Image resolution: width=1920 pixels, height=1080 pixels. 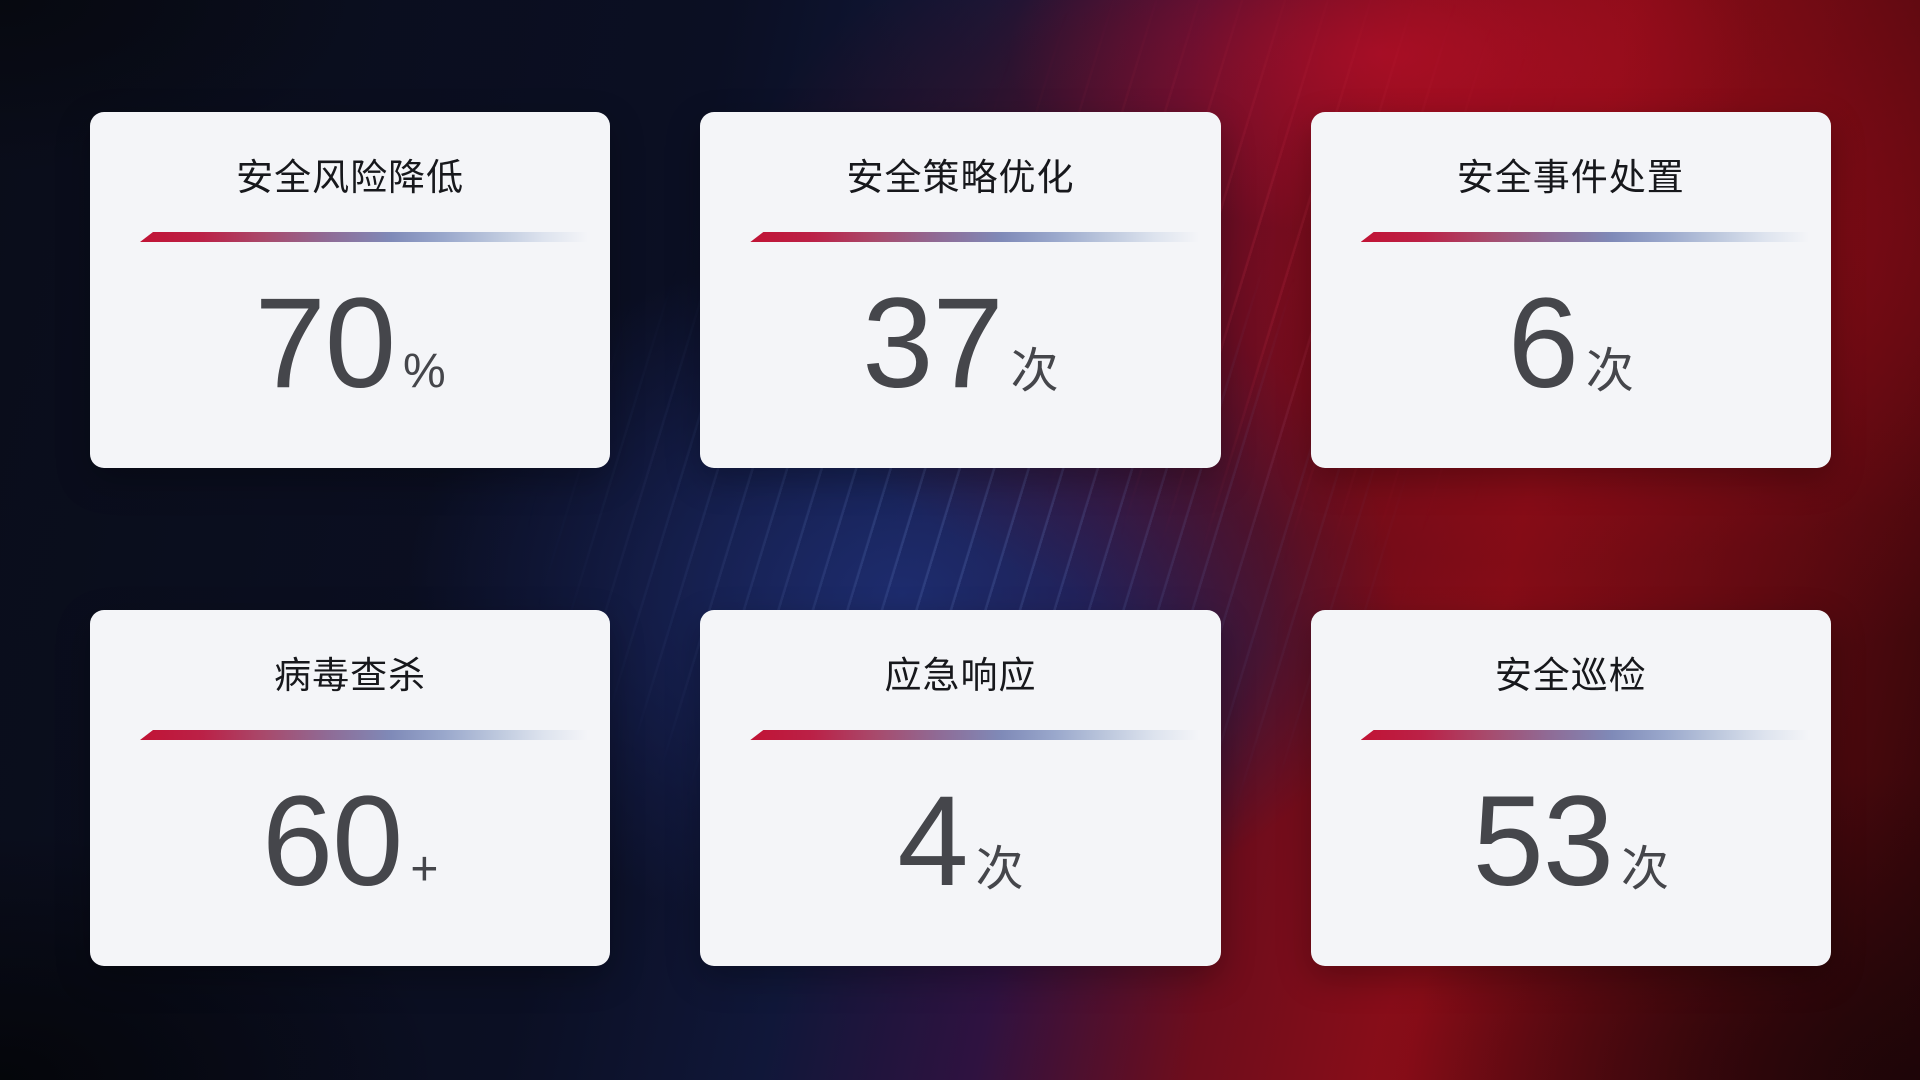 I want to click on stat-card-title: 安全事件处置, so click(x=1570, y=177).